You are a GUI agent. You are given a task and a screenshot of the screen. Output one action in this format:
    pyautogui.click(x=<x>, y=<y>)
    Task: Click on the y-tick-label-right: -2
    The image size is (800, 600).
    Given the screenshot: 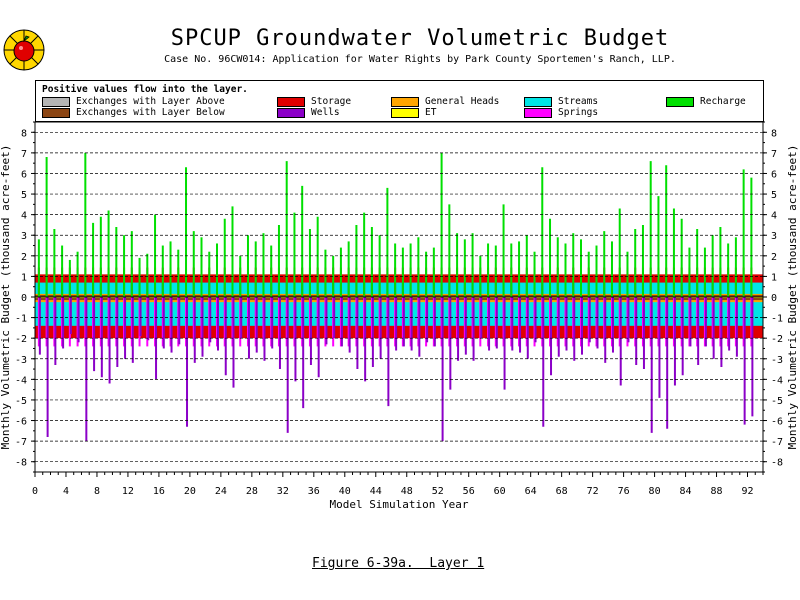 What is the action you would take?
    pyautogui.click(x=777, y=339)
    